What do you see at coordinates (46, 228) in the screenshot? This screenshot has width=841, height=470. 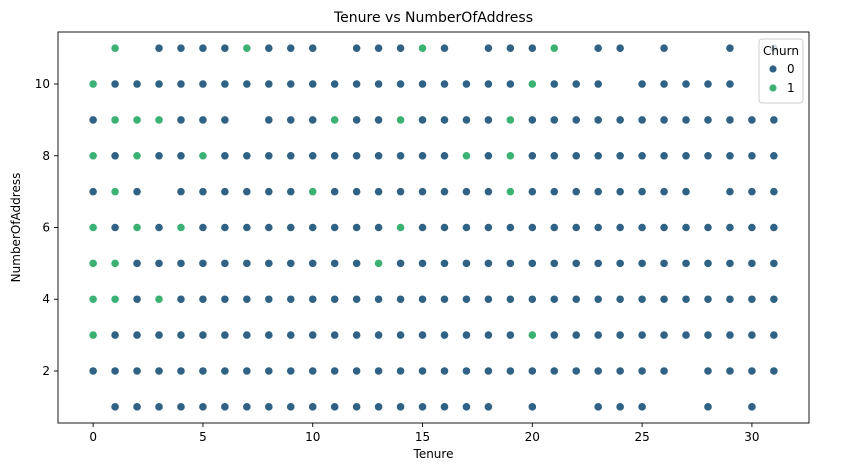 I see `y-tick-label: 6` at bounding box center [46, 228].